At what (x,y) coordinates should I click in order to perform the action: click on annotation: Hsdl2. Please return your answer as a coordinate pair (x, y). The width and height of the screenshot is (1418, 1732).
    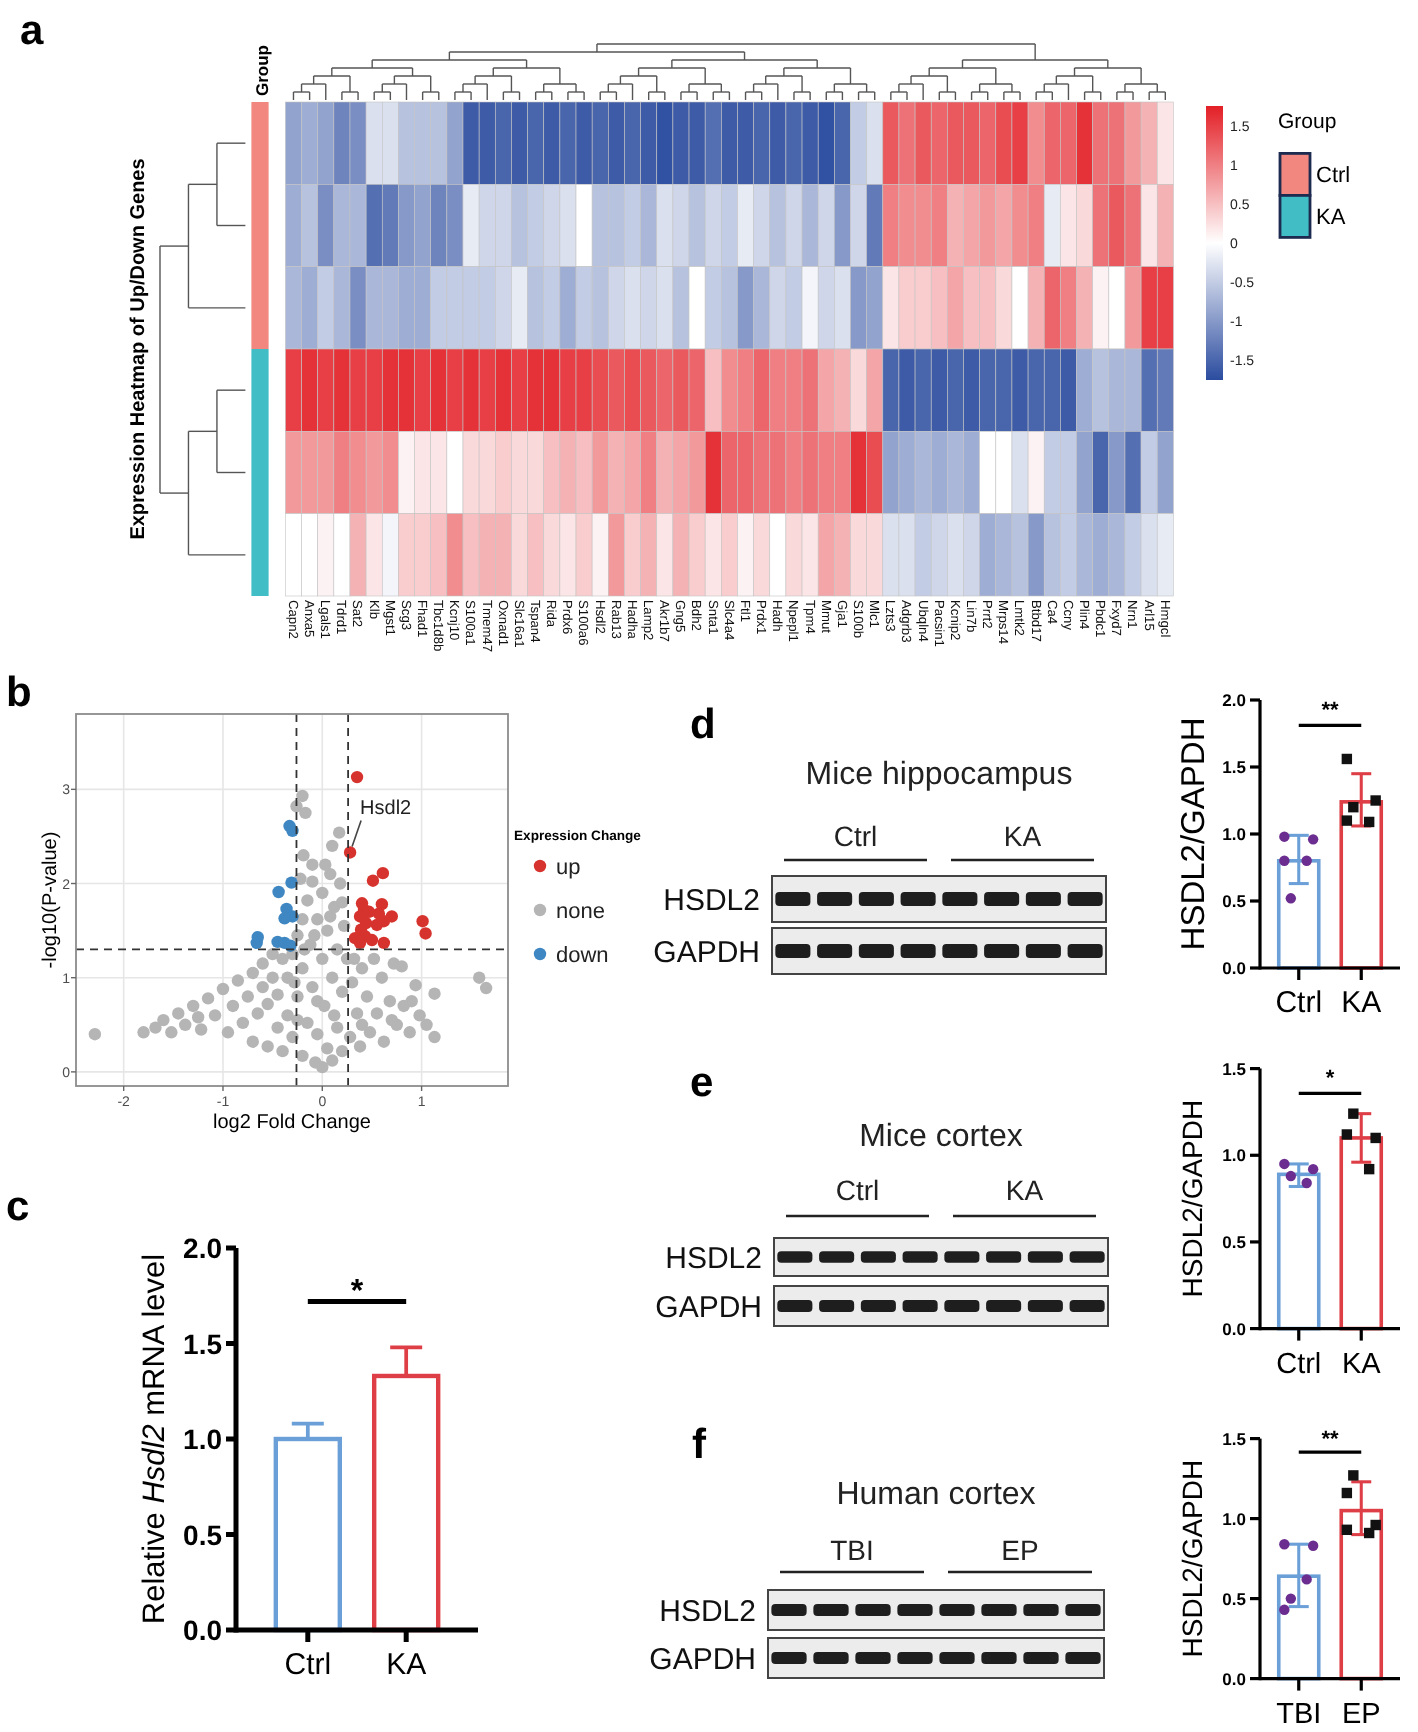
    Looking at the image, I should click on (386, 809).